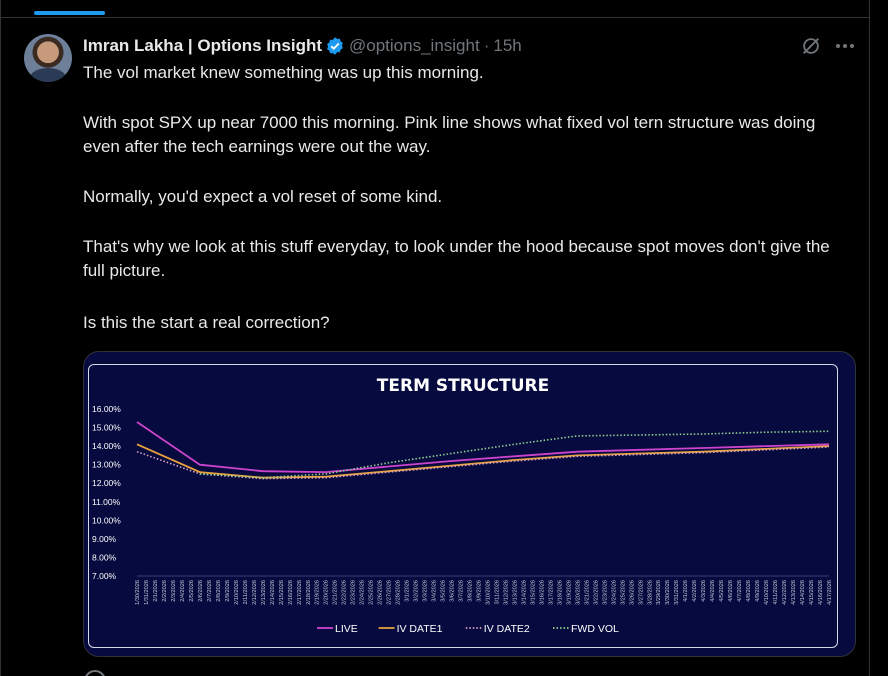 Image resolution: width=888 pixels, height=676 pixels. What do you see at coordinates (183, 591) in the screenshot?
I see `x-tick-label: 2/4/2026` at bounding box center [183, 591].